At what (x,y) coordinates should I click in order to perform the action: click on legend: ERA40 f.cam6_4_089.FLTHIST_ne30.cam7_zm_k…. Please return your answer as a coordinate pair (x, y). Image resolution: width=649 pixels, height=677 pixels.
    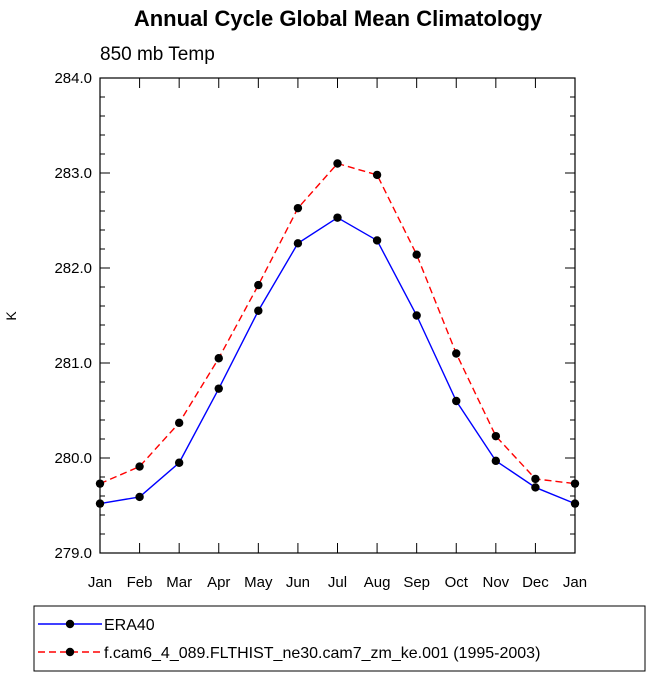
    Looking at the image, I should click on (339, 638).